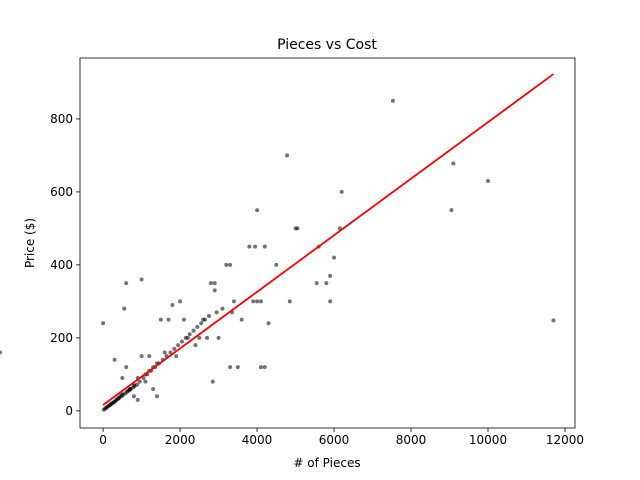  Describe the element at coordinates (411, 440) in the screenshot. I see `x-tick-label: 8000` at that location.